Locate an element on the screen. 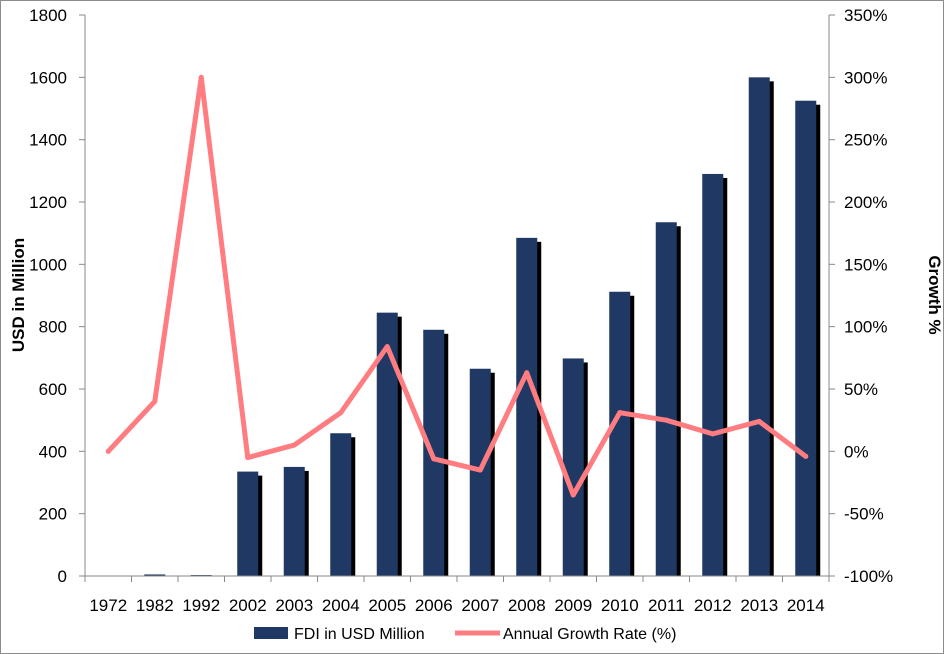 The width and height of the screenshot is (944, 654). legend-label-fdi: FDI in USD Million is located at coordinates (359, 634).